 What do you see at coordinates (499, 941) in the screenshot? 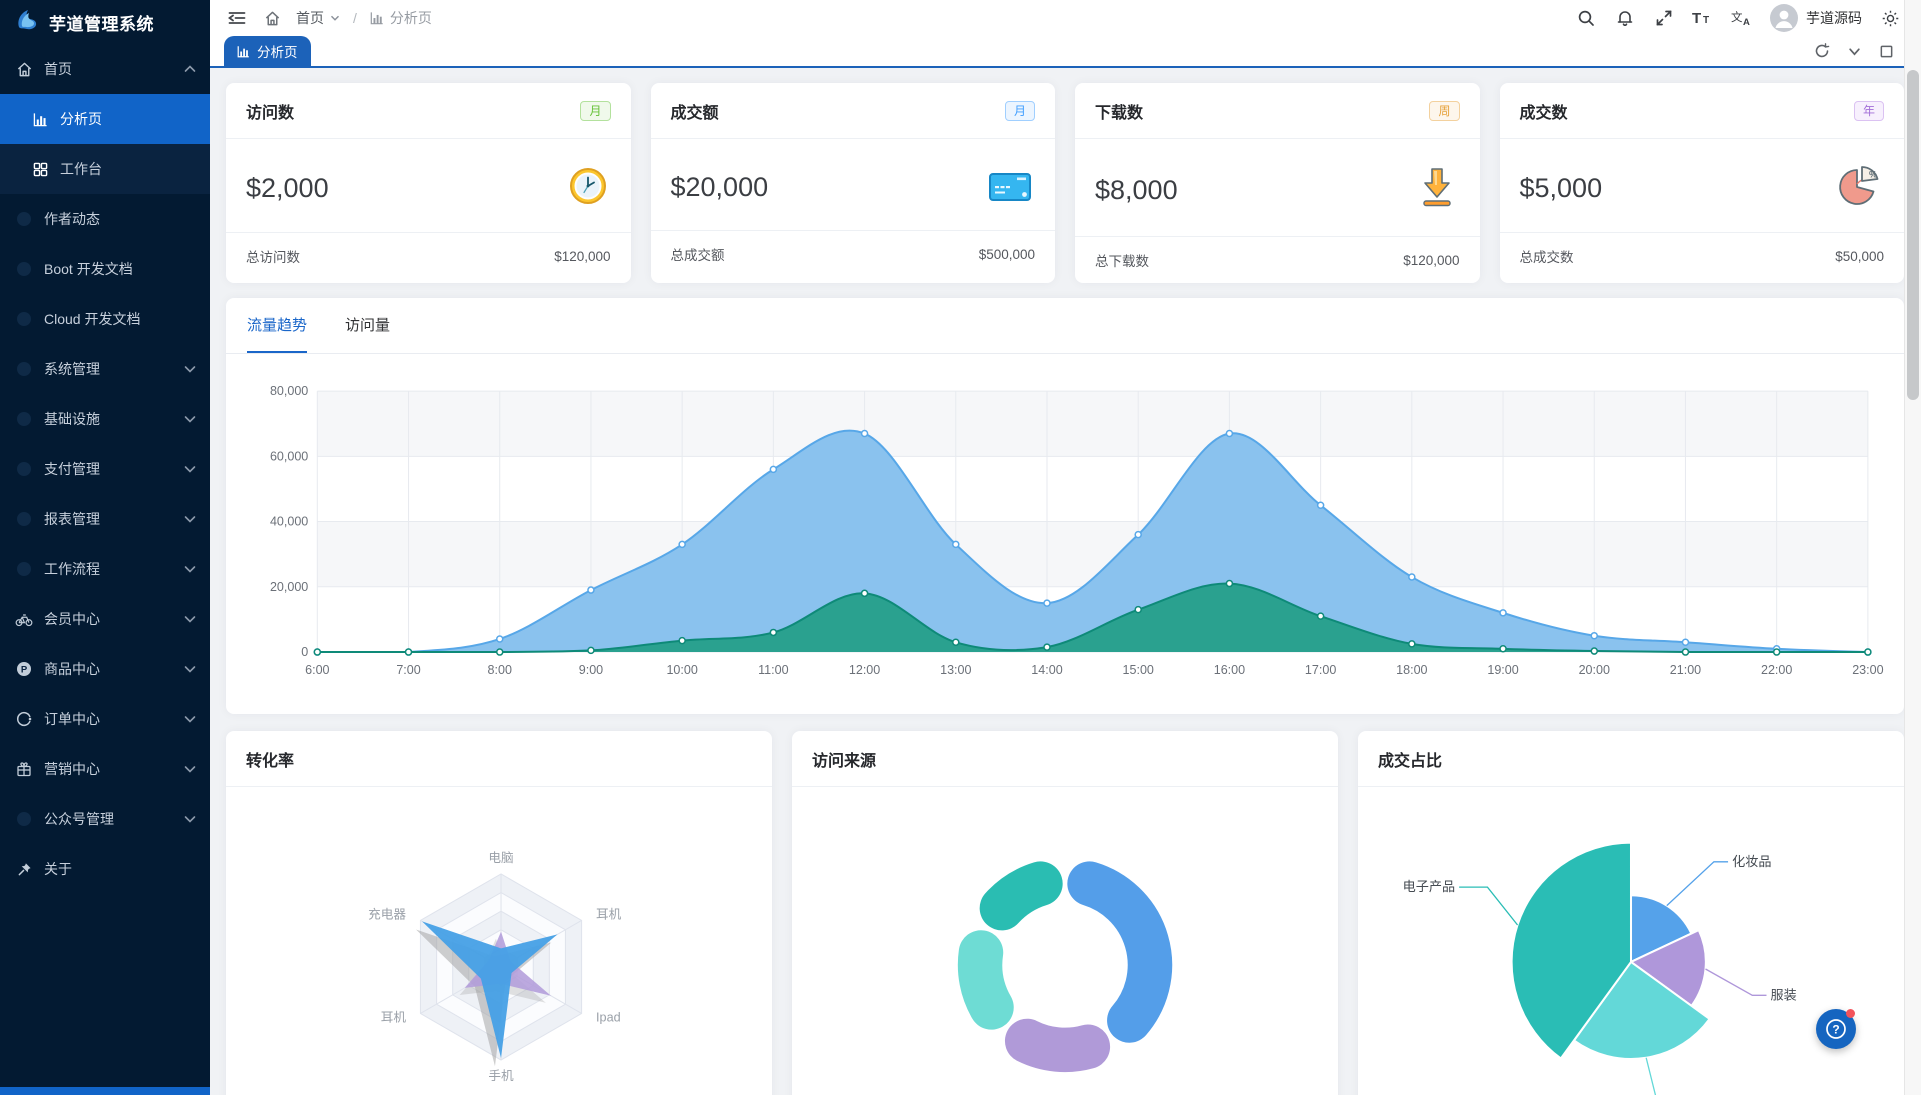
I see `conversion-radar-chart: 电脑 耳机 Ipad 手机 耳机 充电器` at bounding box center [499, 941].